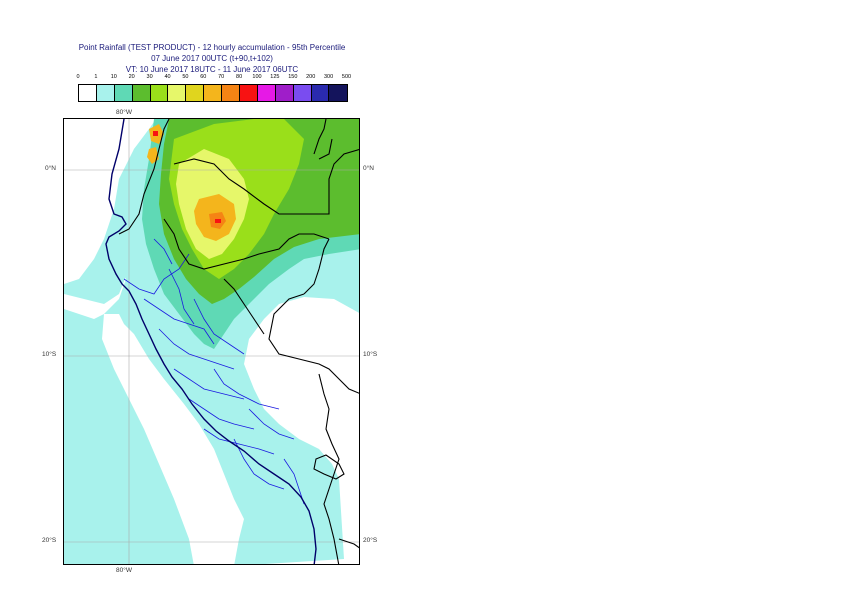 The height and width of the screenshot is (596, 842). What do you see at coordinates (185, 77) in the screenshot?
I see `legend-tick: 50` at bounding box center [185, 77].